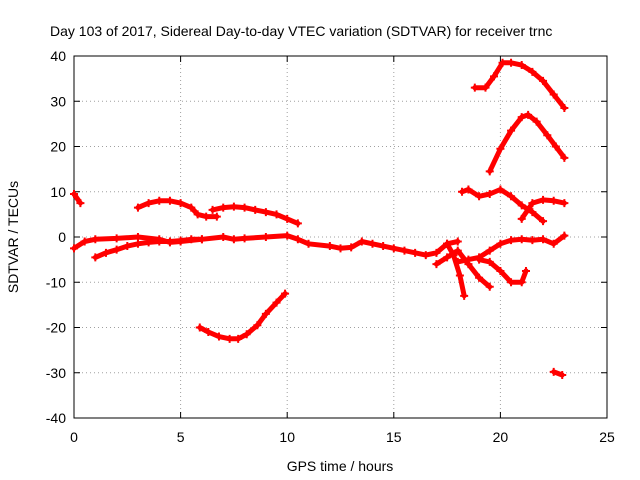  I want to click on x-tick-label: 10, so click(287, 437).